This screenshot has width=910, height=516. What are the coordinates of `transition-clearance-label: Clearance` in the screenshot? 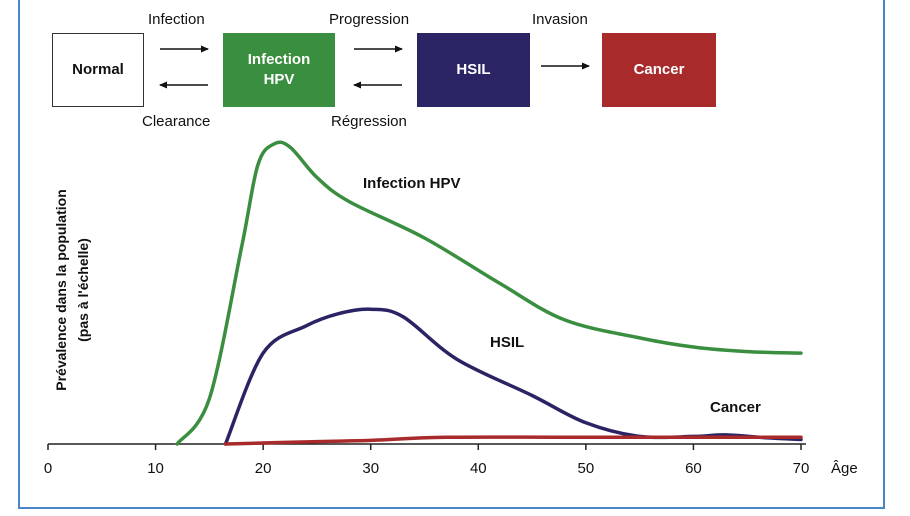 It's located at (176, 121).